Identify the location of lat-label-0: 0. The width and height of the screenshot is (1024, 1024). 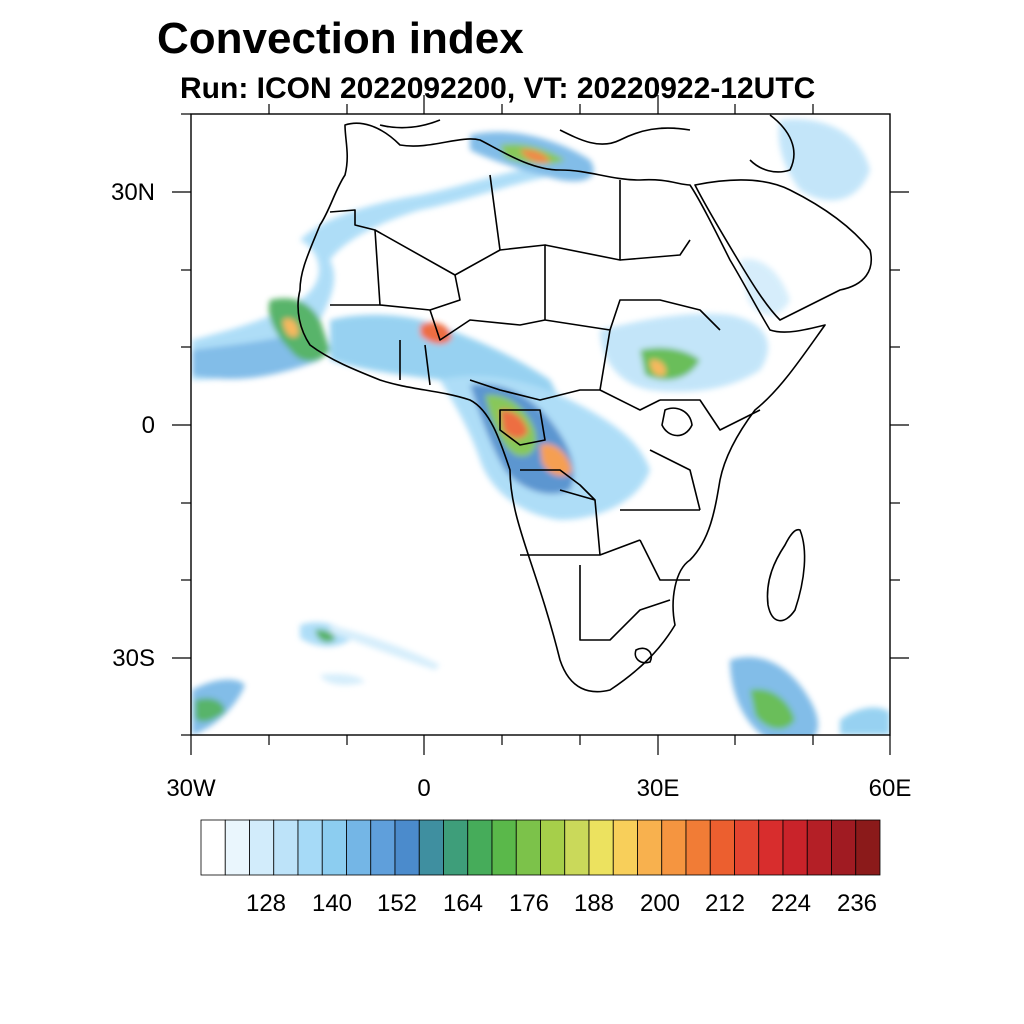
(148, 425).